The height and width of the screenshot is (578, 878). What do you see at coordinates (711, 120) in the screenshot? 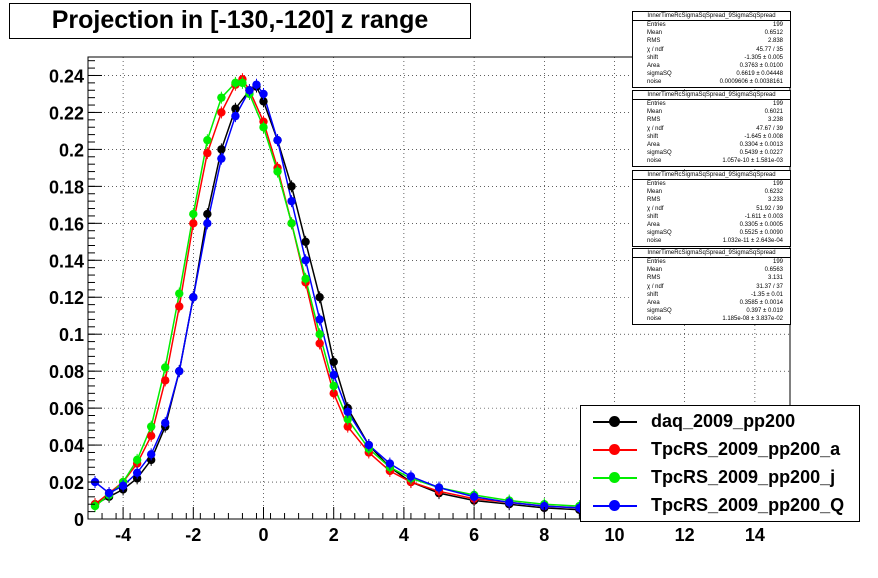
I see `stat-row: RMS 3.238` at bounding box center [711, 120].